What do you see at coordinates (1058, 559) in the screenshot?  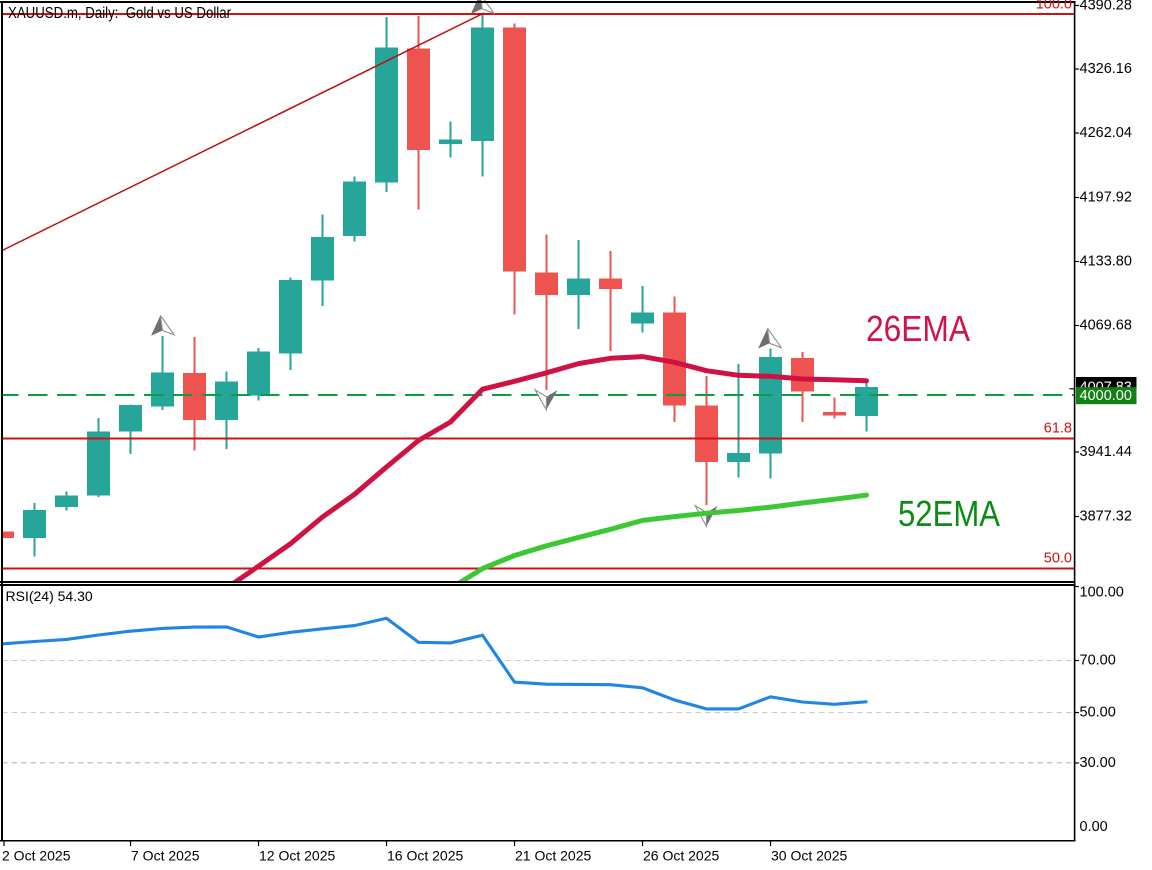 I see `svg-text: 50.0` at bounding box center [1058, 559].